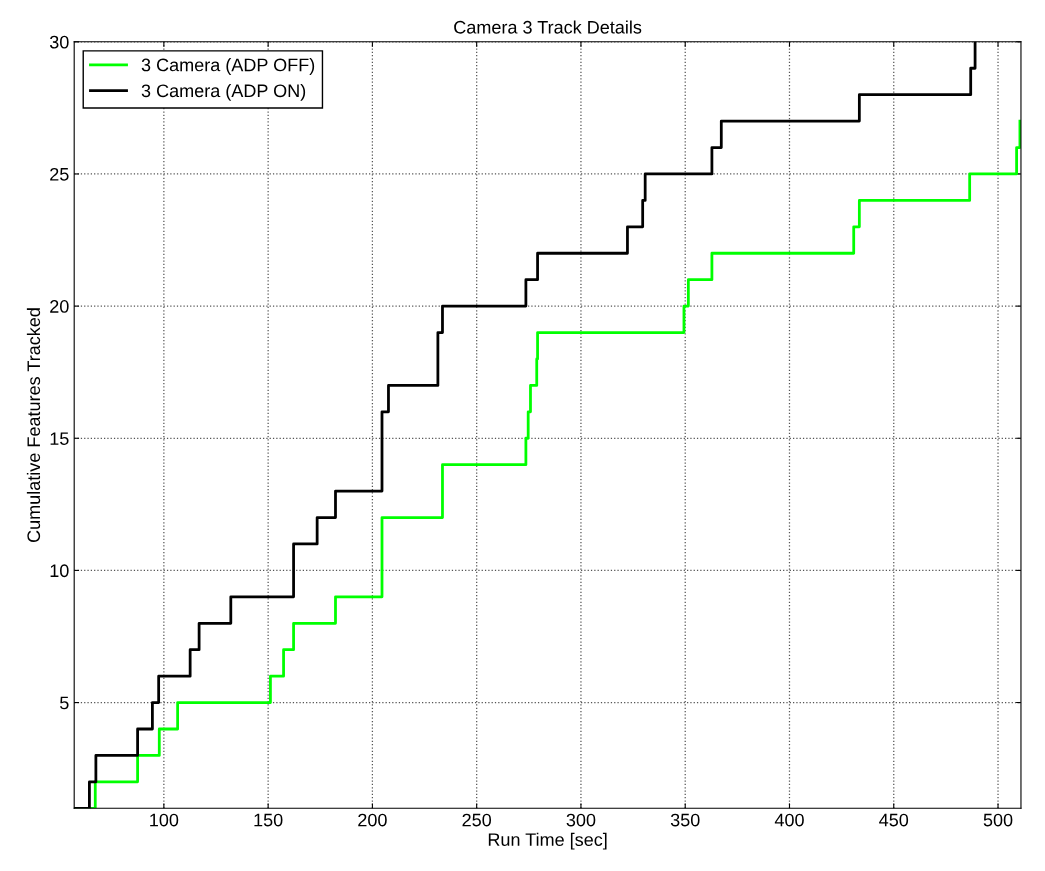 Image resolution: width=1045 pixels, height=871 pixels. What do you see at coordinates (228, 66) in the screenshot?
I see `legend-label: 3 Camera (ADP OFF)` at bounding box center [228, 66].